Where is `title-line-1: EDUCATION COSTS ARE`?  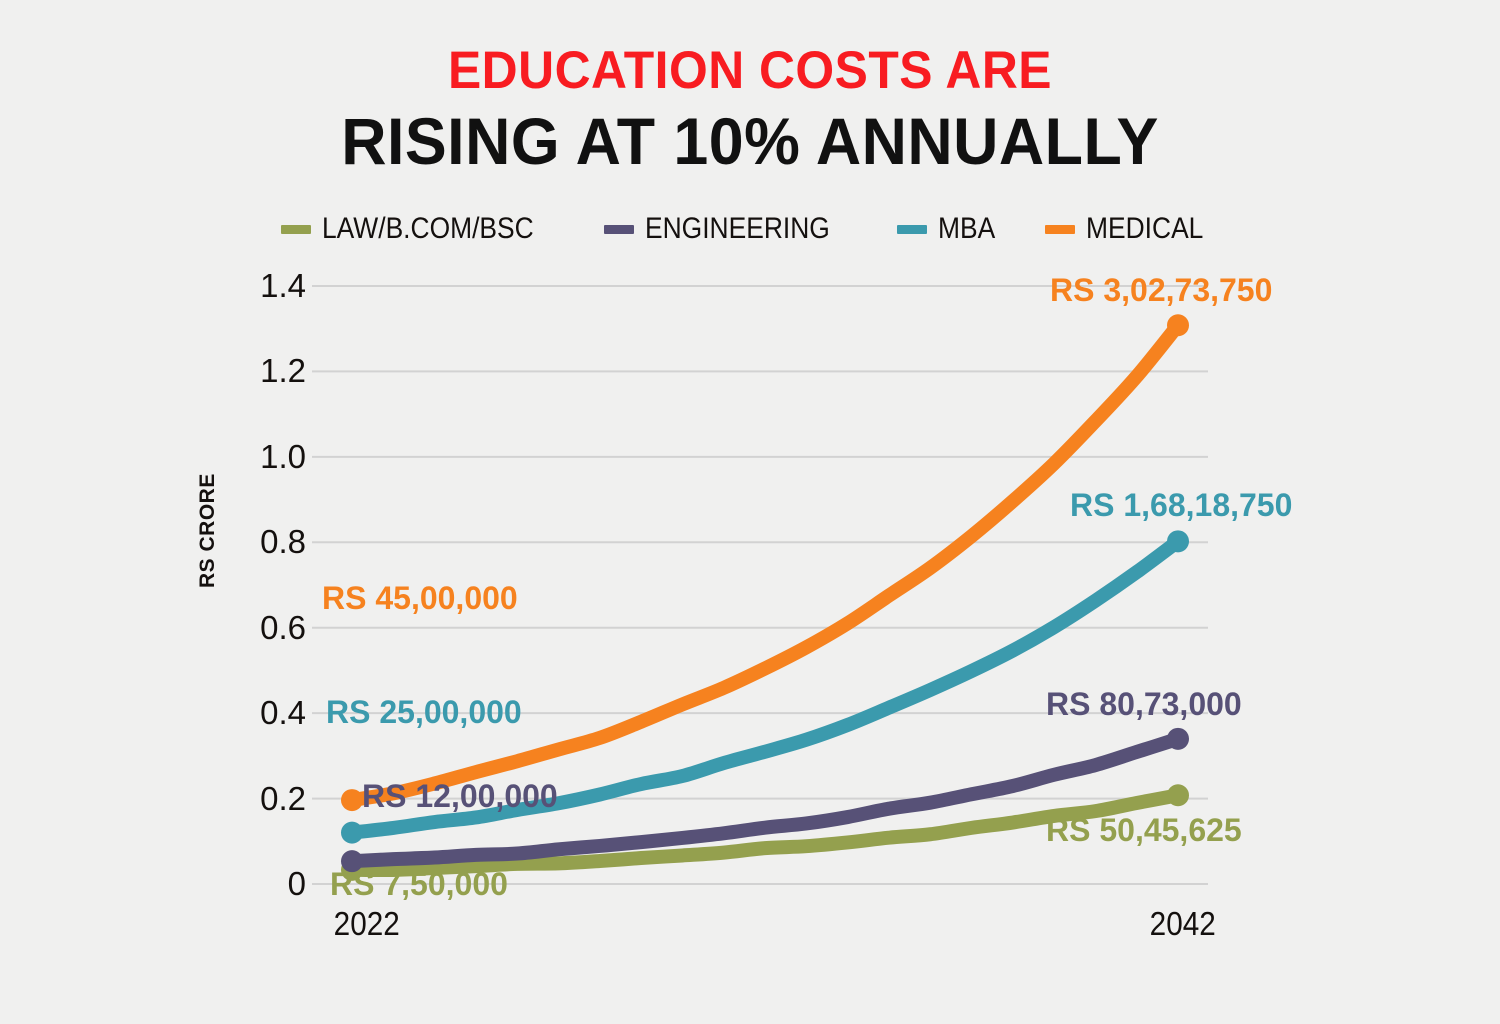
title-line-1: EDUCATION COSTS ARE is located at coordinates (750, 70).